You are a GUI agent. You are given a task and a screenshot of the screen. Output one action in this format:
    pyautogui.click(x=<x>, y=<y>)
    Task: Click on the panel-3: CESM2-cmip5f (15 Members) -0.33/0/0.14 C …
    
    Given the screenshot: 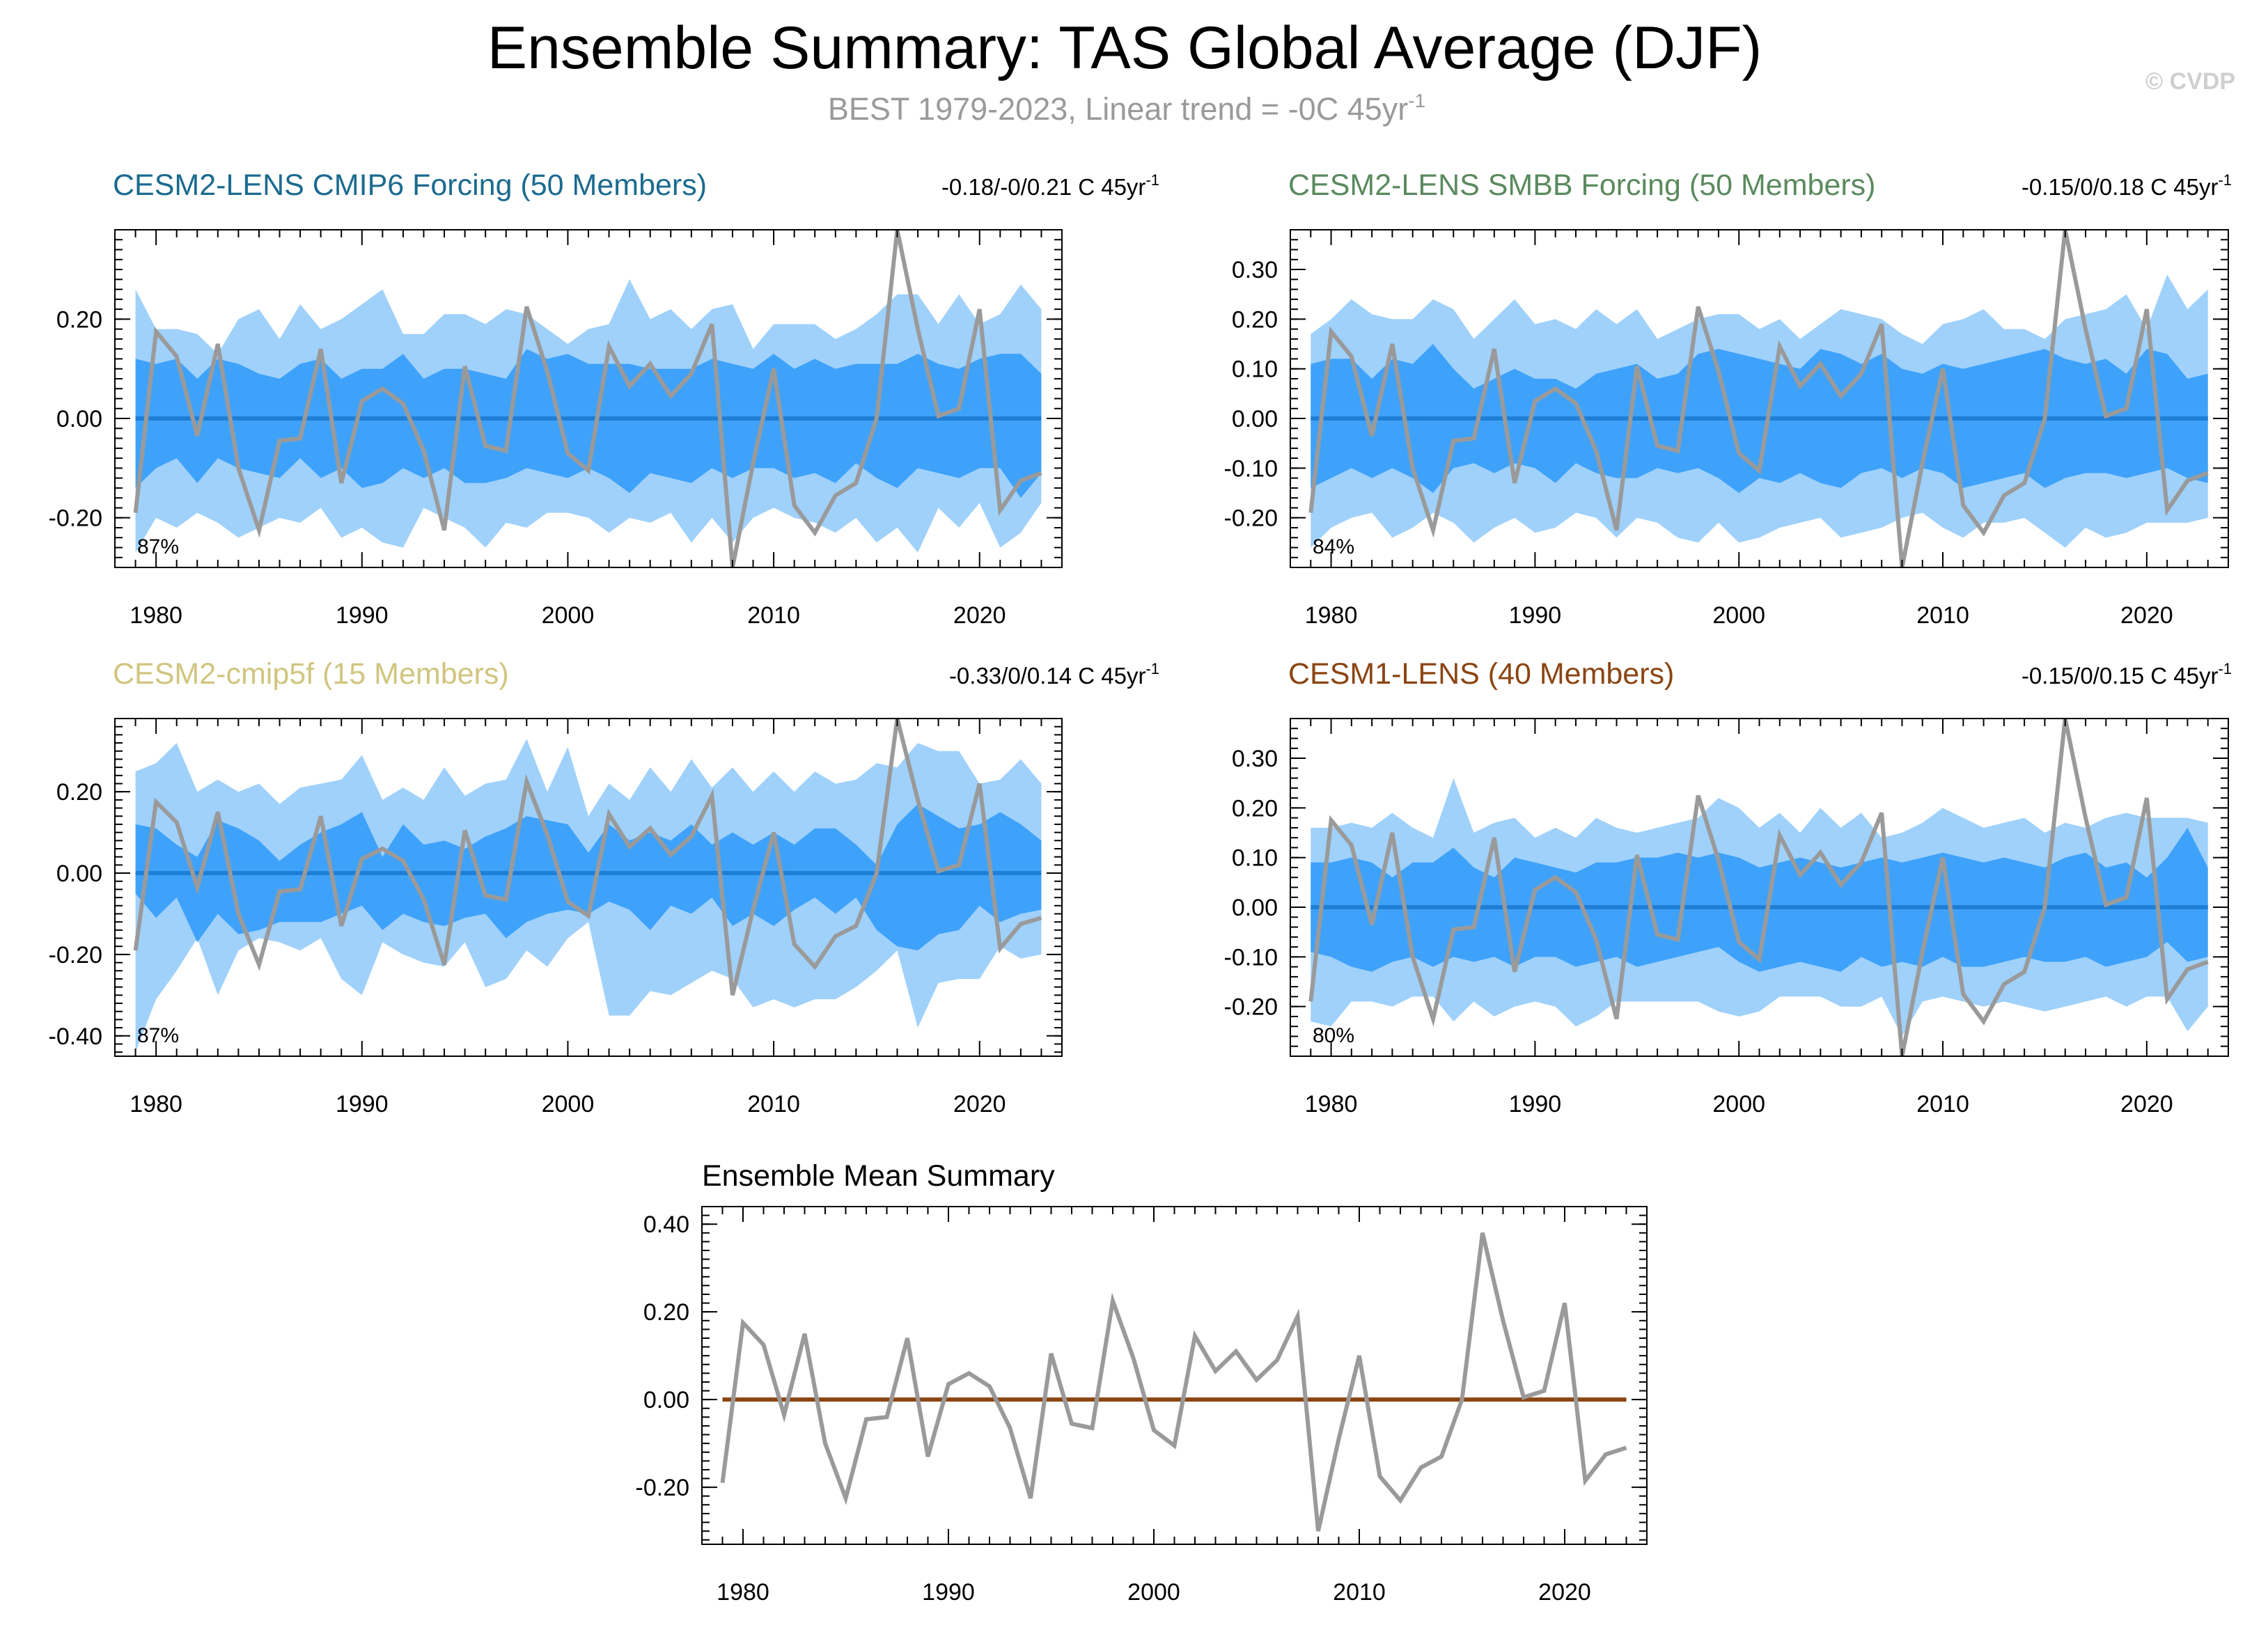 What is the action you would take?
    pyautogui.click(x=604, y=887)
    